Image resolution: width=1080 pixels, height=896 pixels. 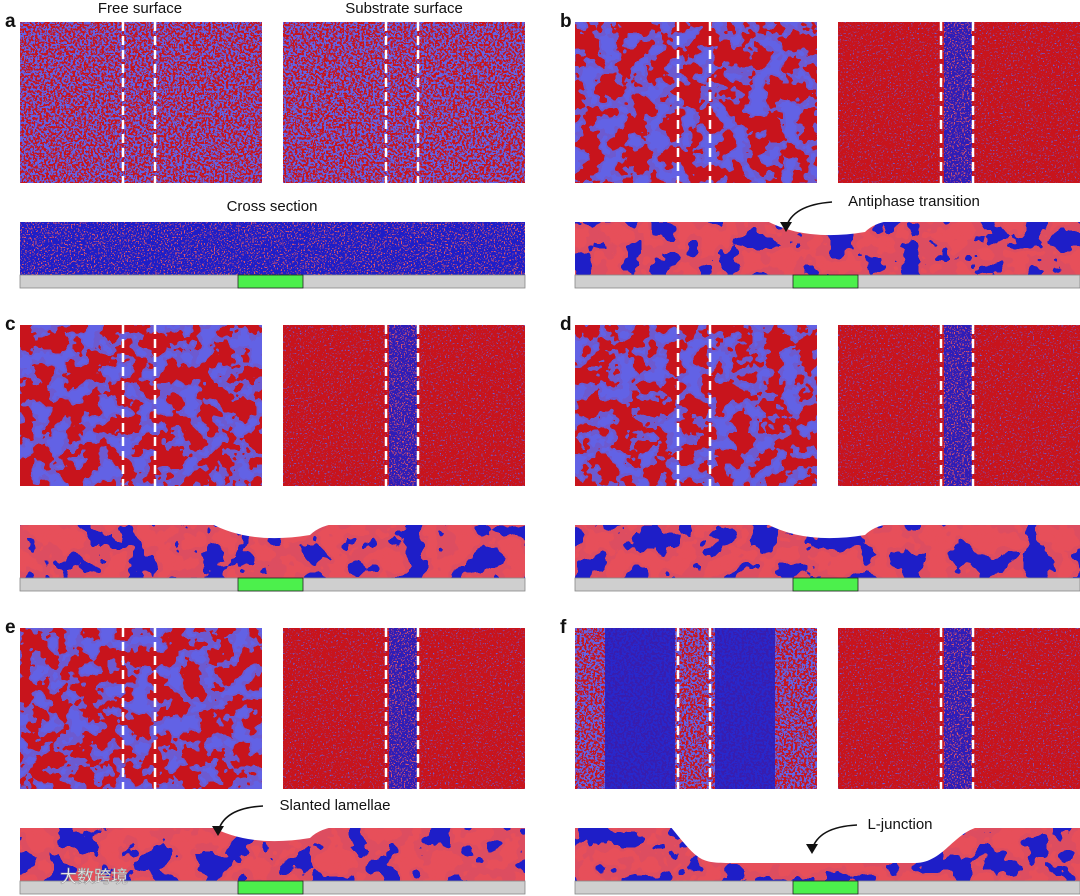 I want to click on annotation-slanted: Slanted lamellae, so click(x=335, y=805).